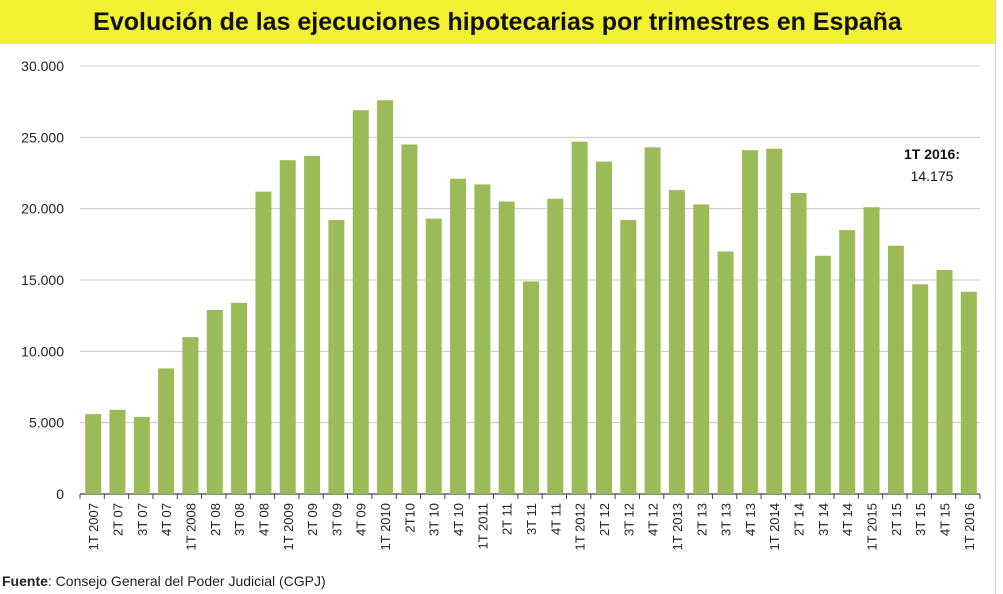 This screenshot has height=594, width=1003. Describe the element at coordinates (142, 519) in the screenshot. I see `x-tick-label: 3T 07` at that location.